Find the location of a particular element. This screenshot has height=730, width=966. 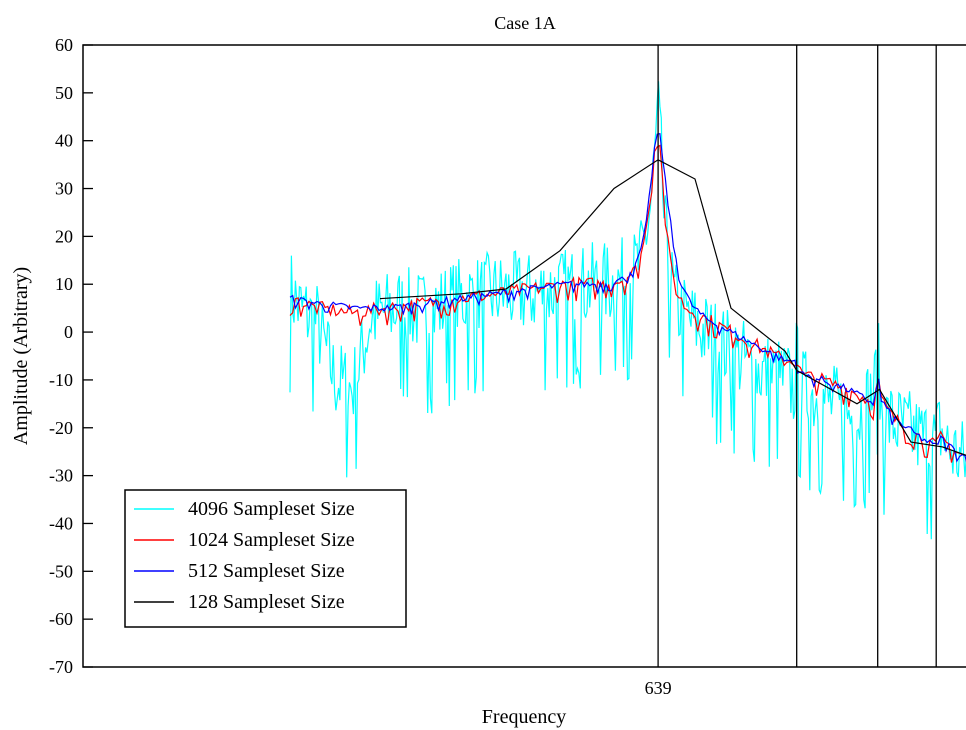

legend-label: 128 Sampleset Size is located at coordinates (266, 602).